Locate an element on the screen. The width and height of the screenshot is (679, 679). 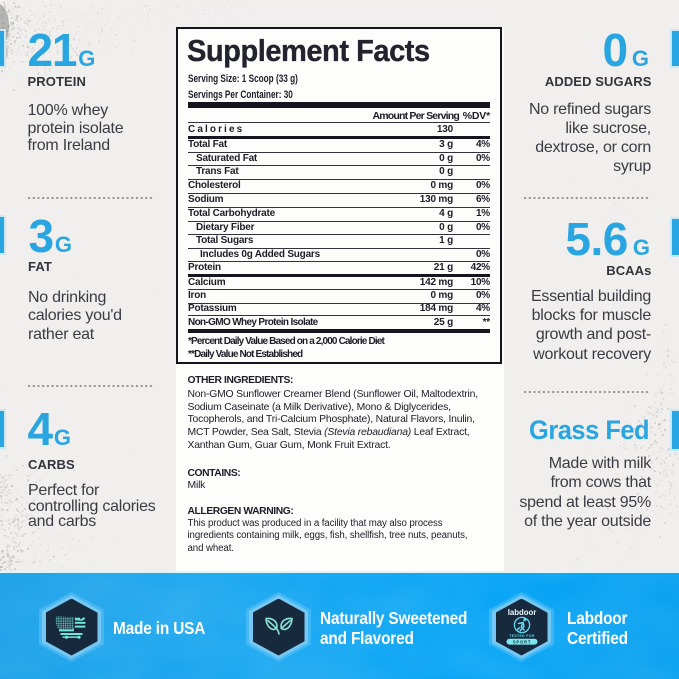
svg-text: SPORT is located at coordinates (522, 641).